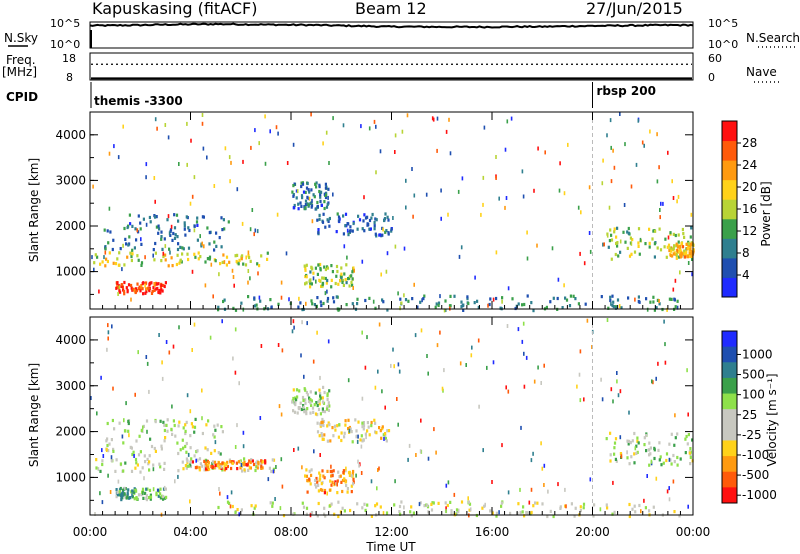  Describe the element at coordinates (729, 386) in the screenshot. I see `velocity-colorbar-segment` at that location.